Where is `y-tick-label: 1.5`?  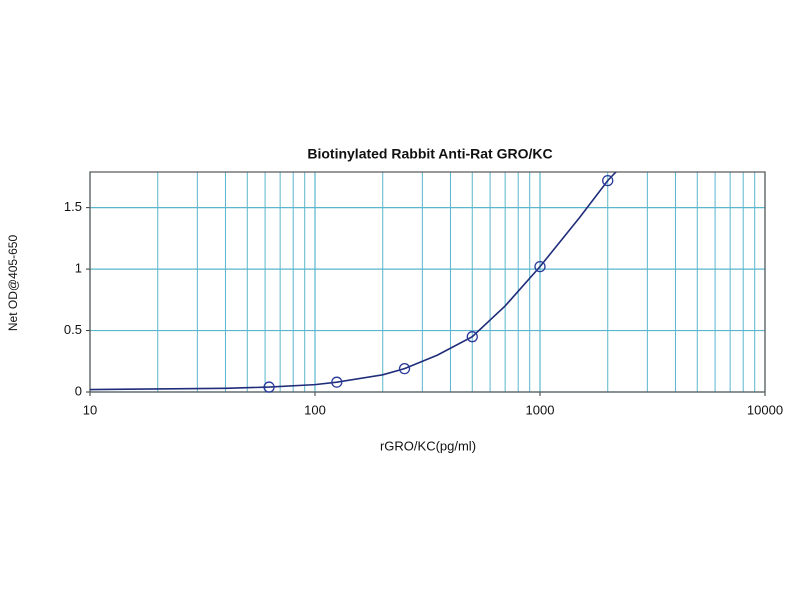
y-tick-label: 1.5 is located at coordinates (73, 206).